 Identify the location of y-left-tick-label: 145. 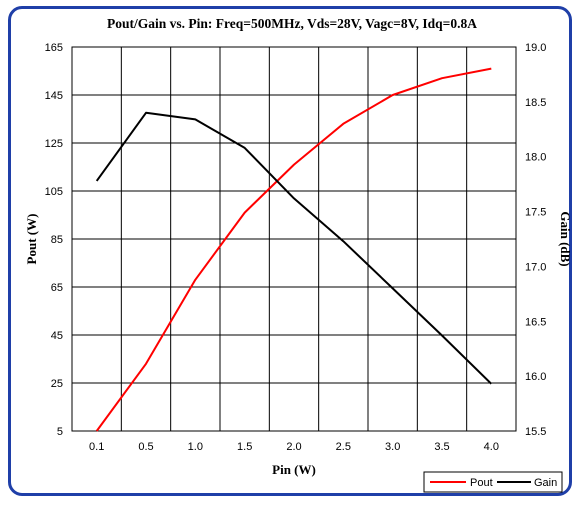
(54, 96).